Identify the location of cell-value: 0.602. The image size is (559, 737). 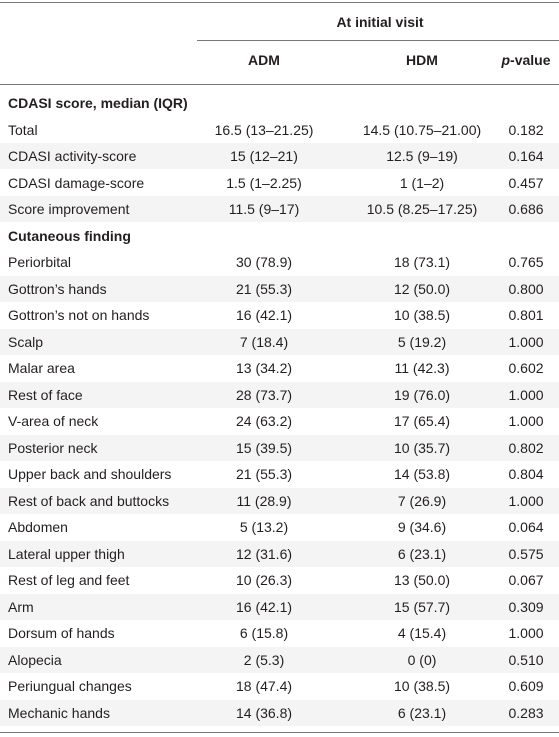
(526, 368).